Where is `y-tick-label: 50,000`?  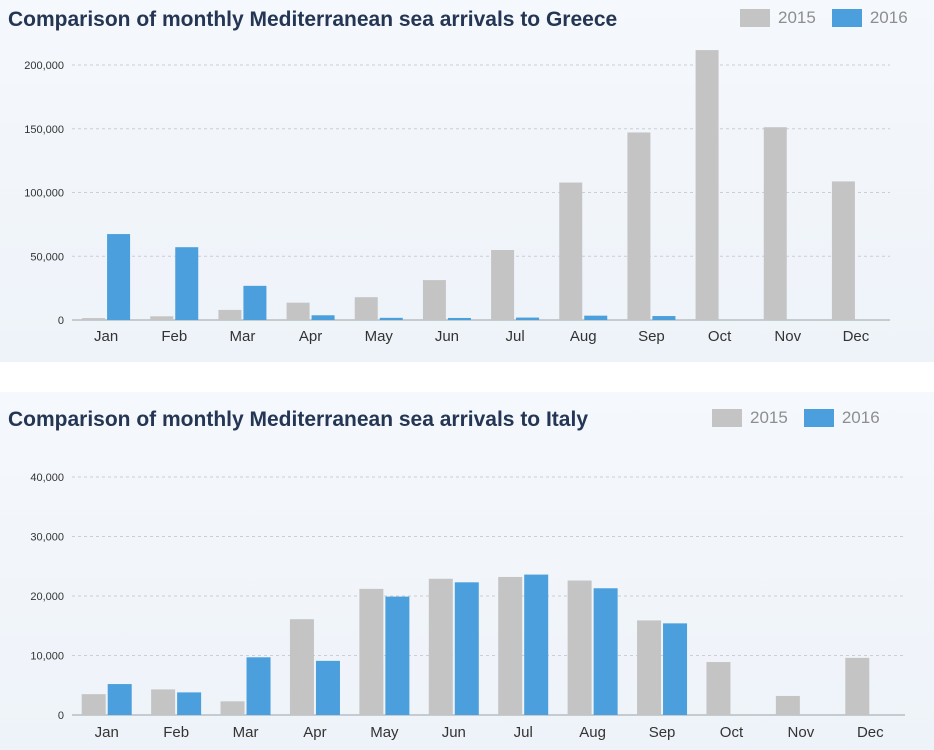 y-tick-label: 50,000 is located at coordinates (47, 257).